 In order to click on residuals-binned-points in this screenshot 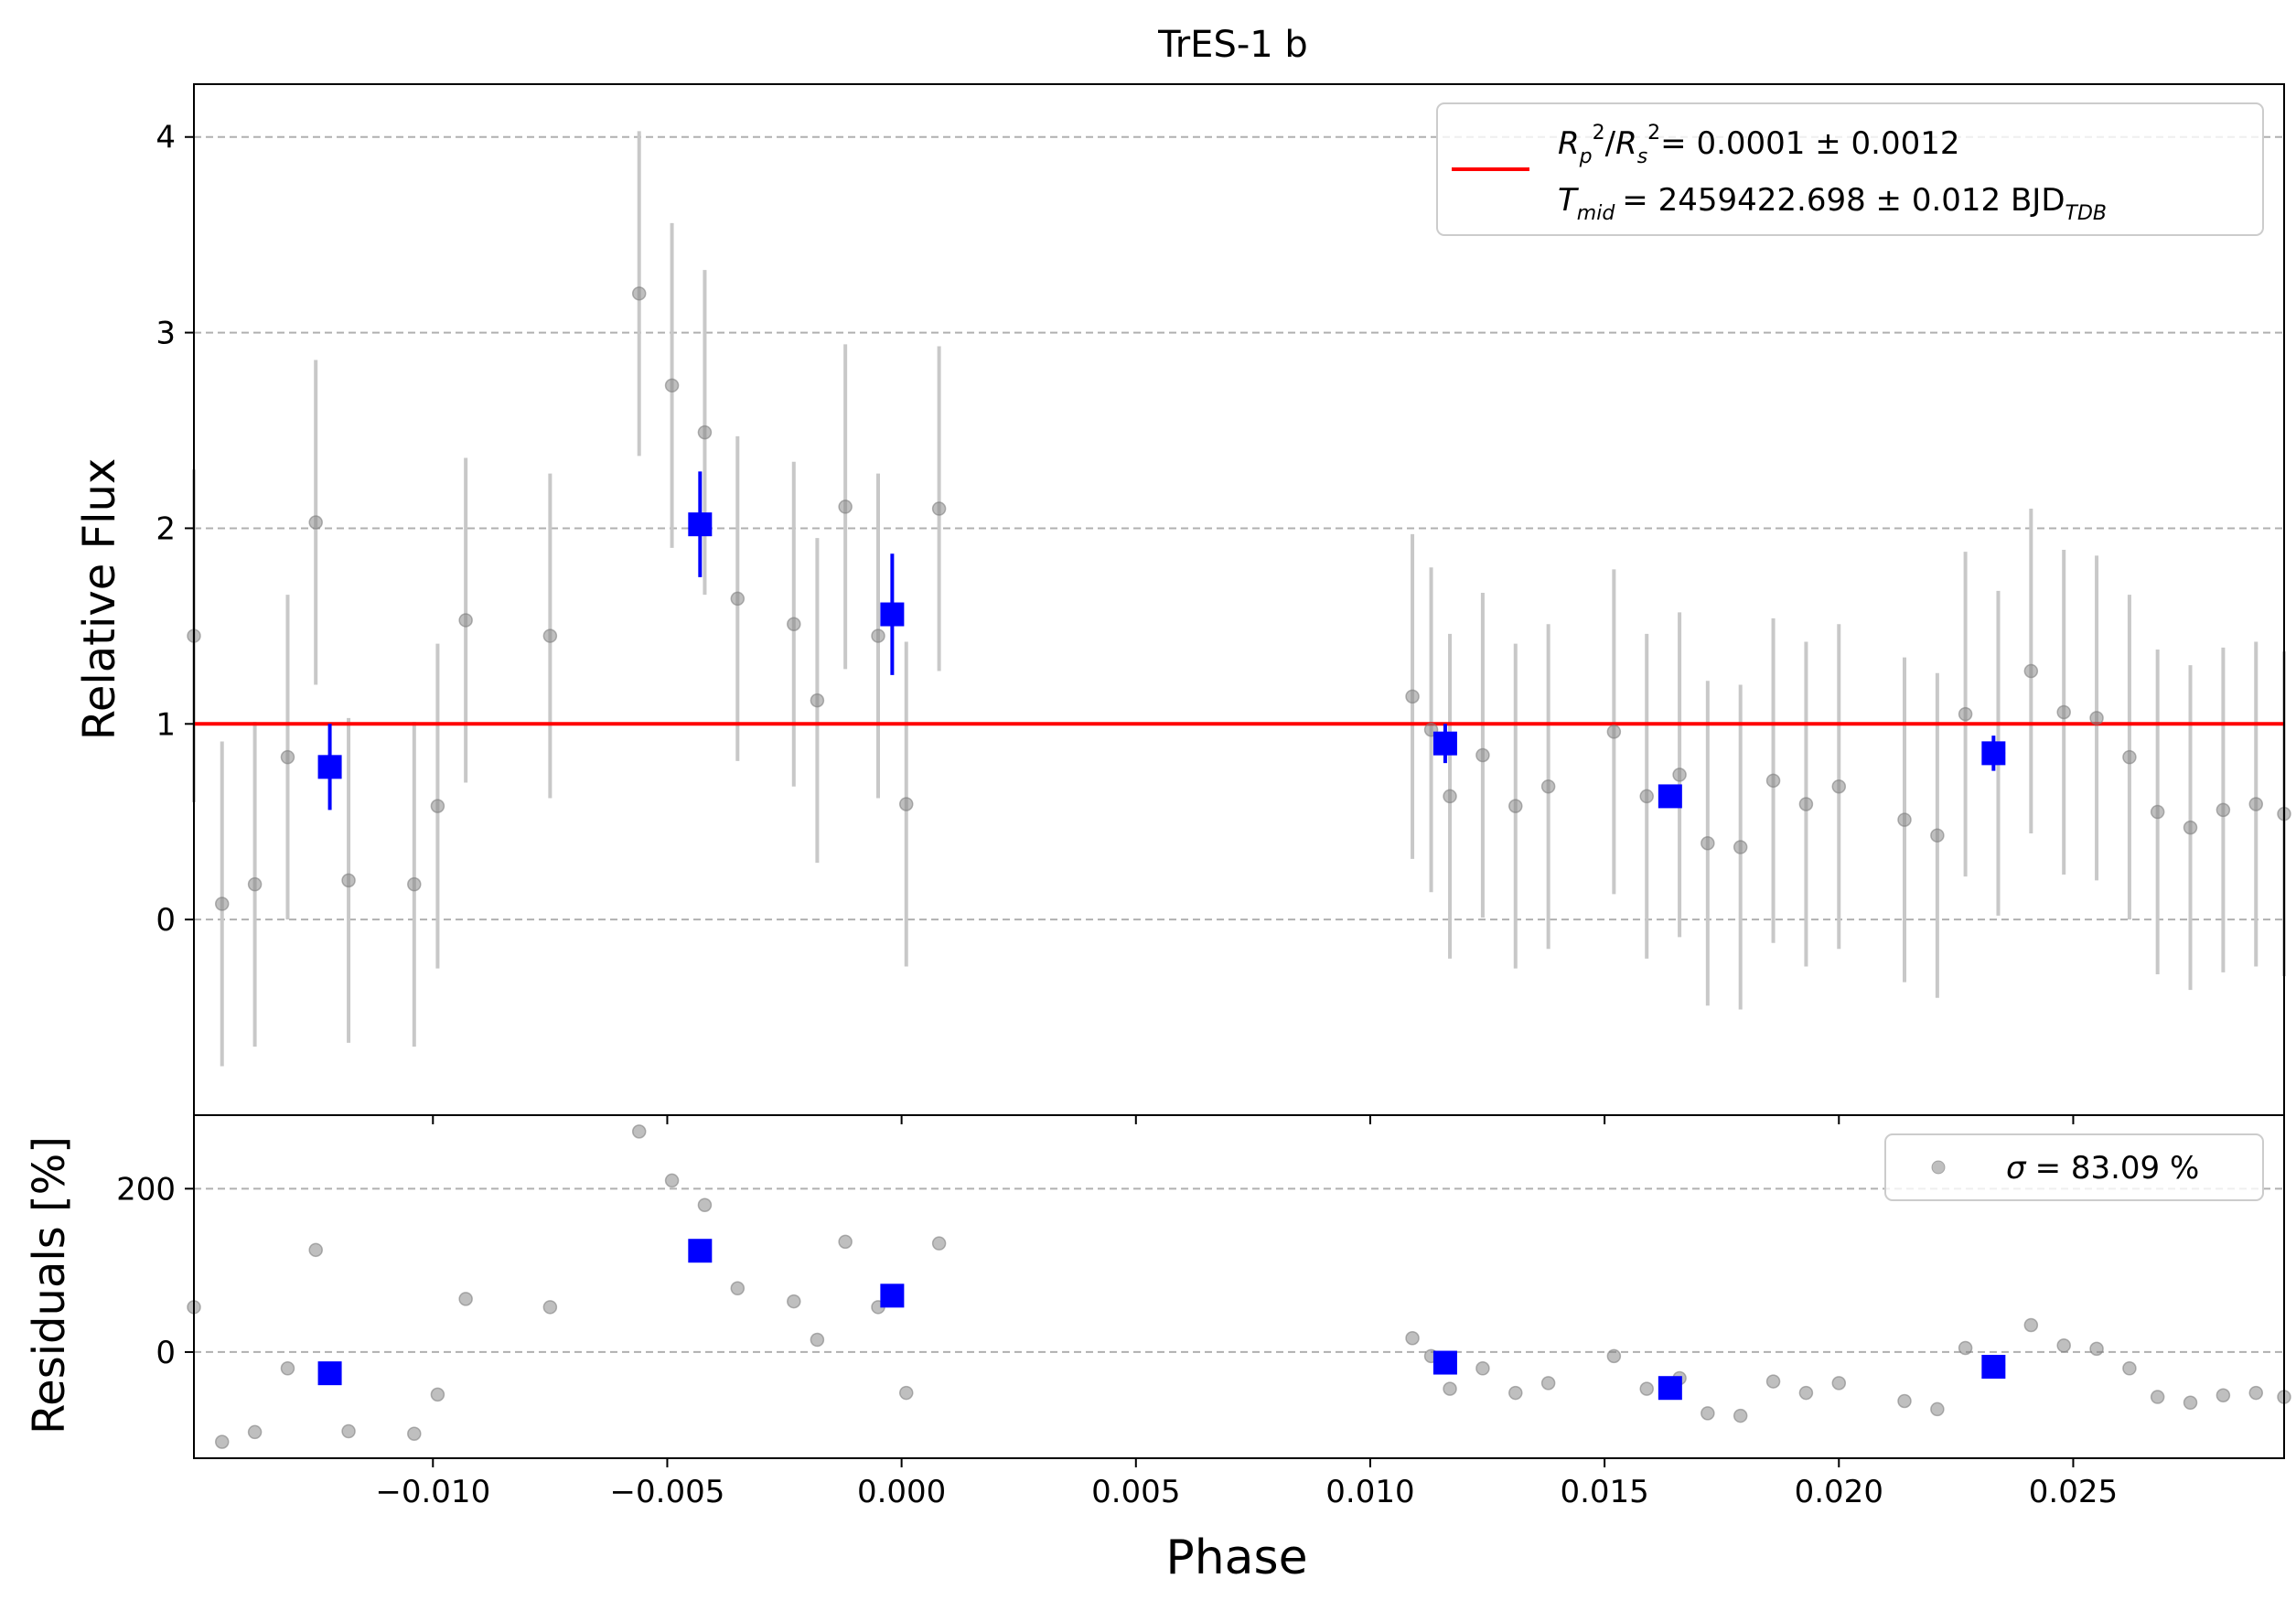, I will do `click(1161, 1320)`.